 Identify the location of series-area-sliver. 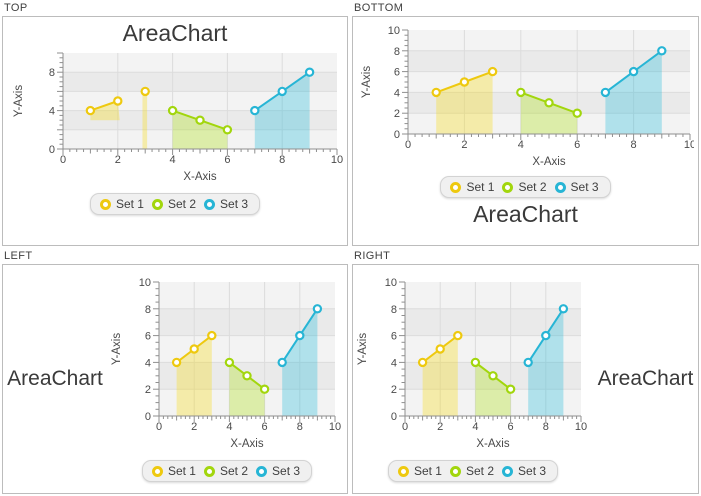
(145, 120).